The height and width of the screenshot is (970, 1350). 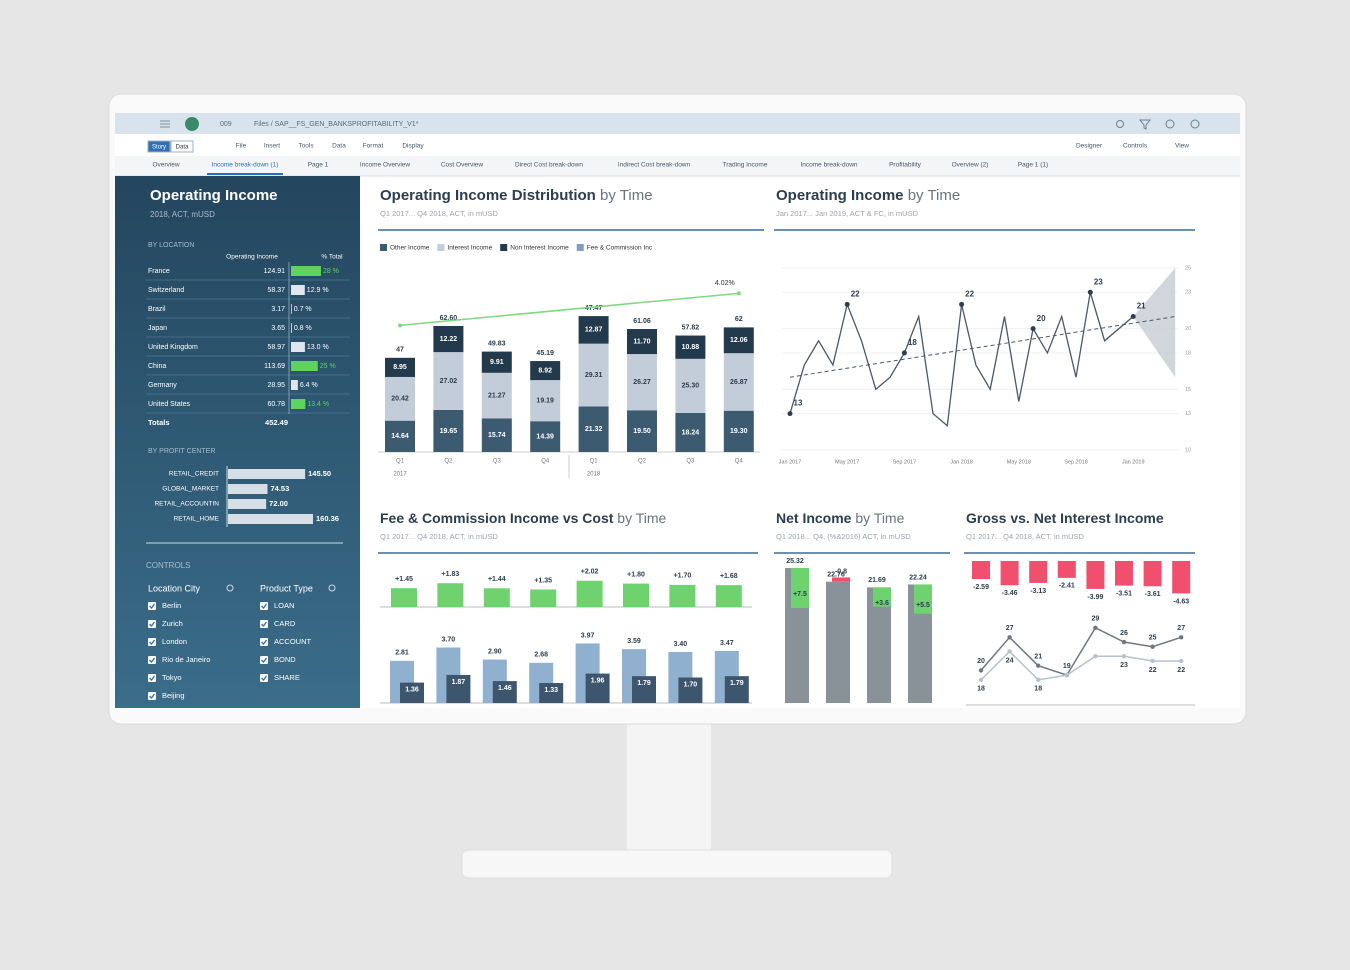 What do you see at coordinates (495, 651) in the screenshot?
I see `data-label: 2.90` at bounding box center [495, 651].